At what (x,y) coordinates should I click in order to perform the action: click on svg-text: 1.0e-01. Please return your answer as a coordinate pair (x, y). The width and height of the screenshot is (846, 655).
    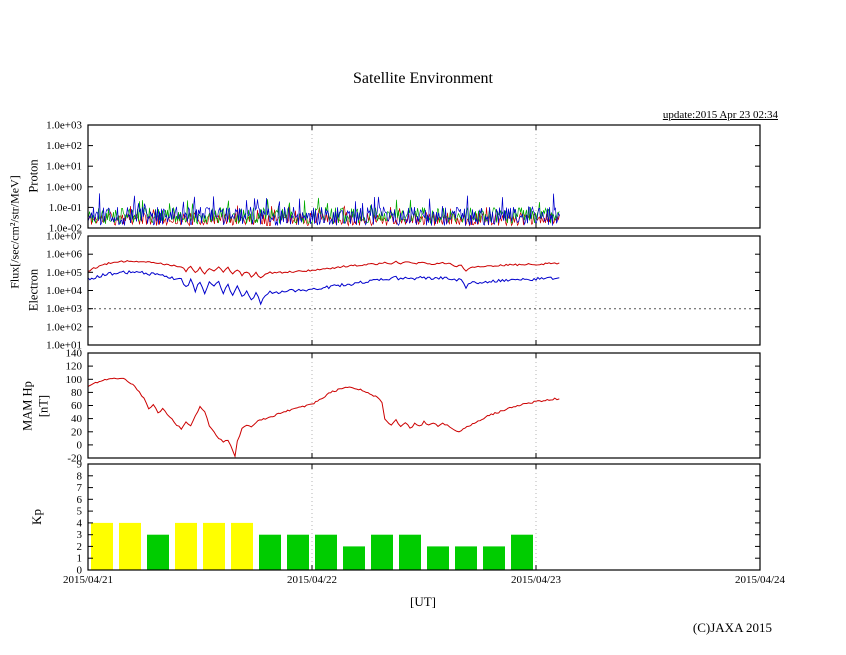
    Looking at the image, I should click on (65, 208).